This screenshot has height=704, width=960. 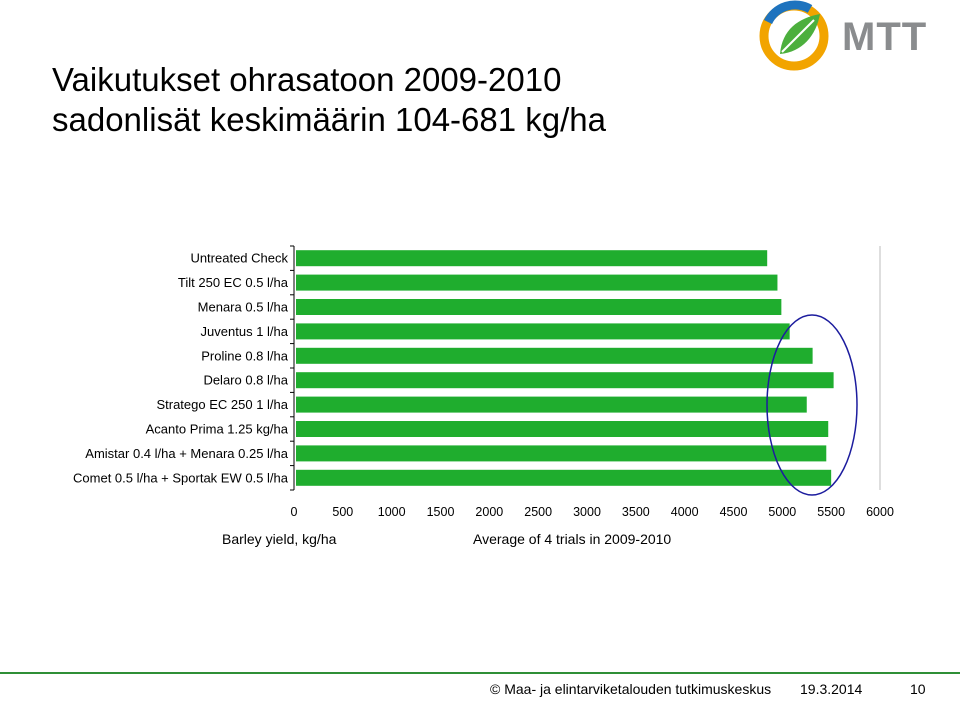 I want to click on logo-text: MTT, so click(x=885, y=37).